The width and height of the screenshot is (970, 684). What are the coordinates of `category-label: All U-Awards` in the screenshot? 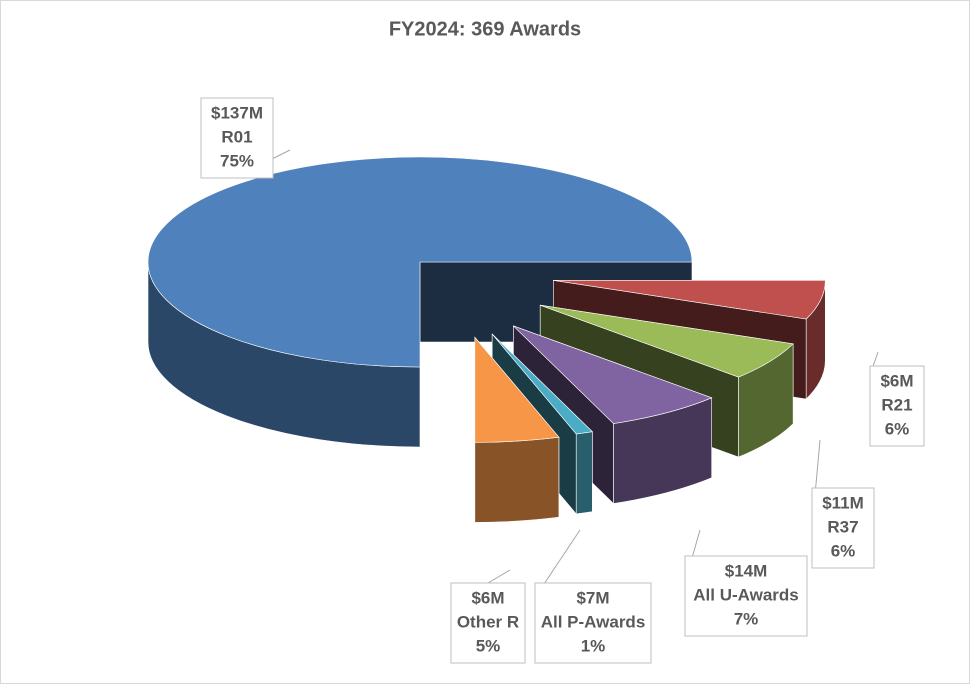 It's located at (746, 594).